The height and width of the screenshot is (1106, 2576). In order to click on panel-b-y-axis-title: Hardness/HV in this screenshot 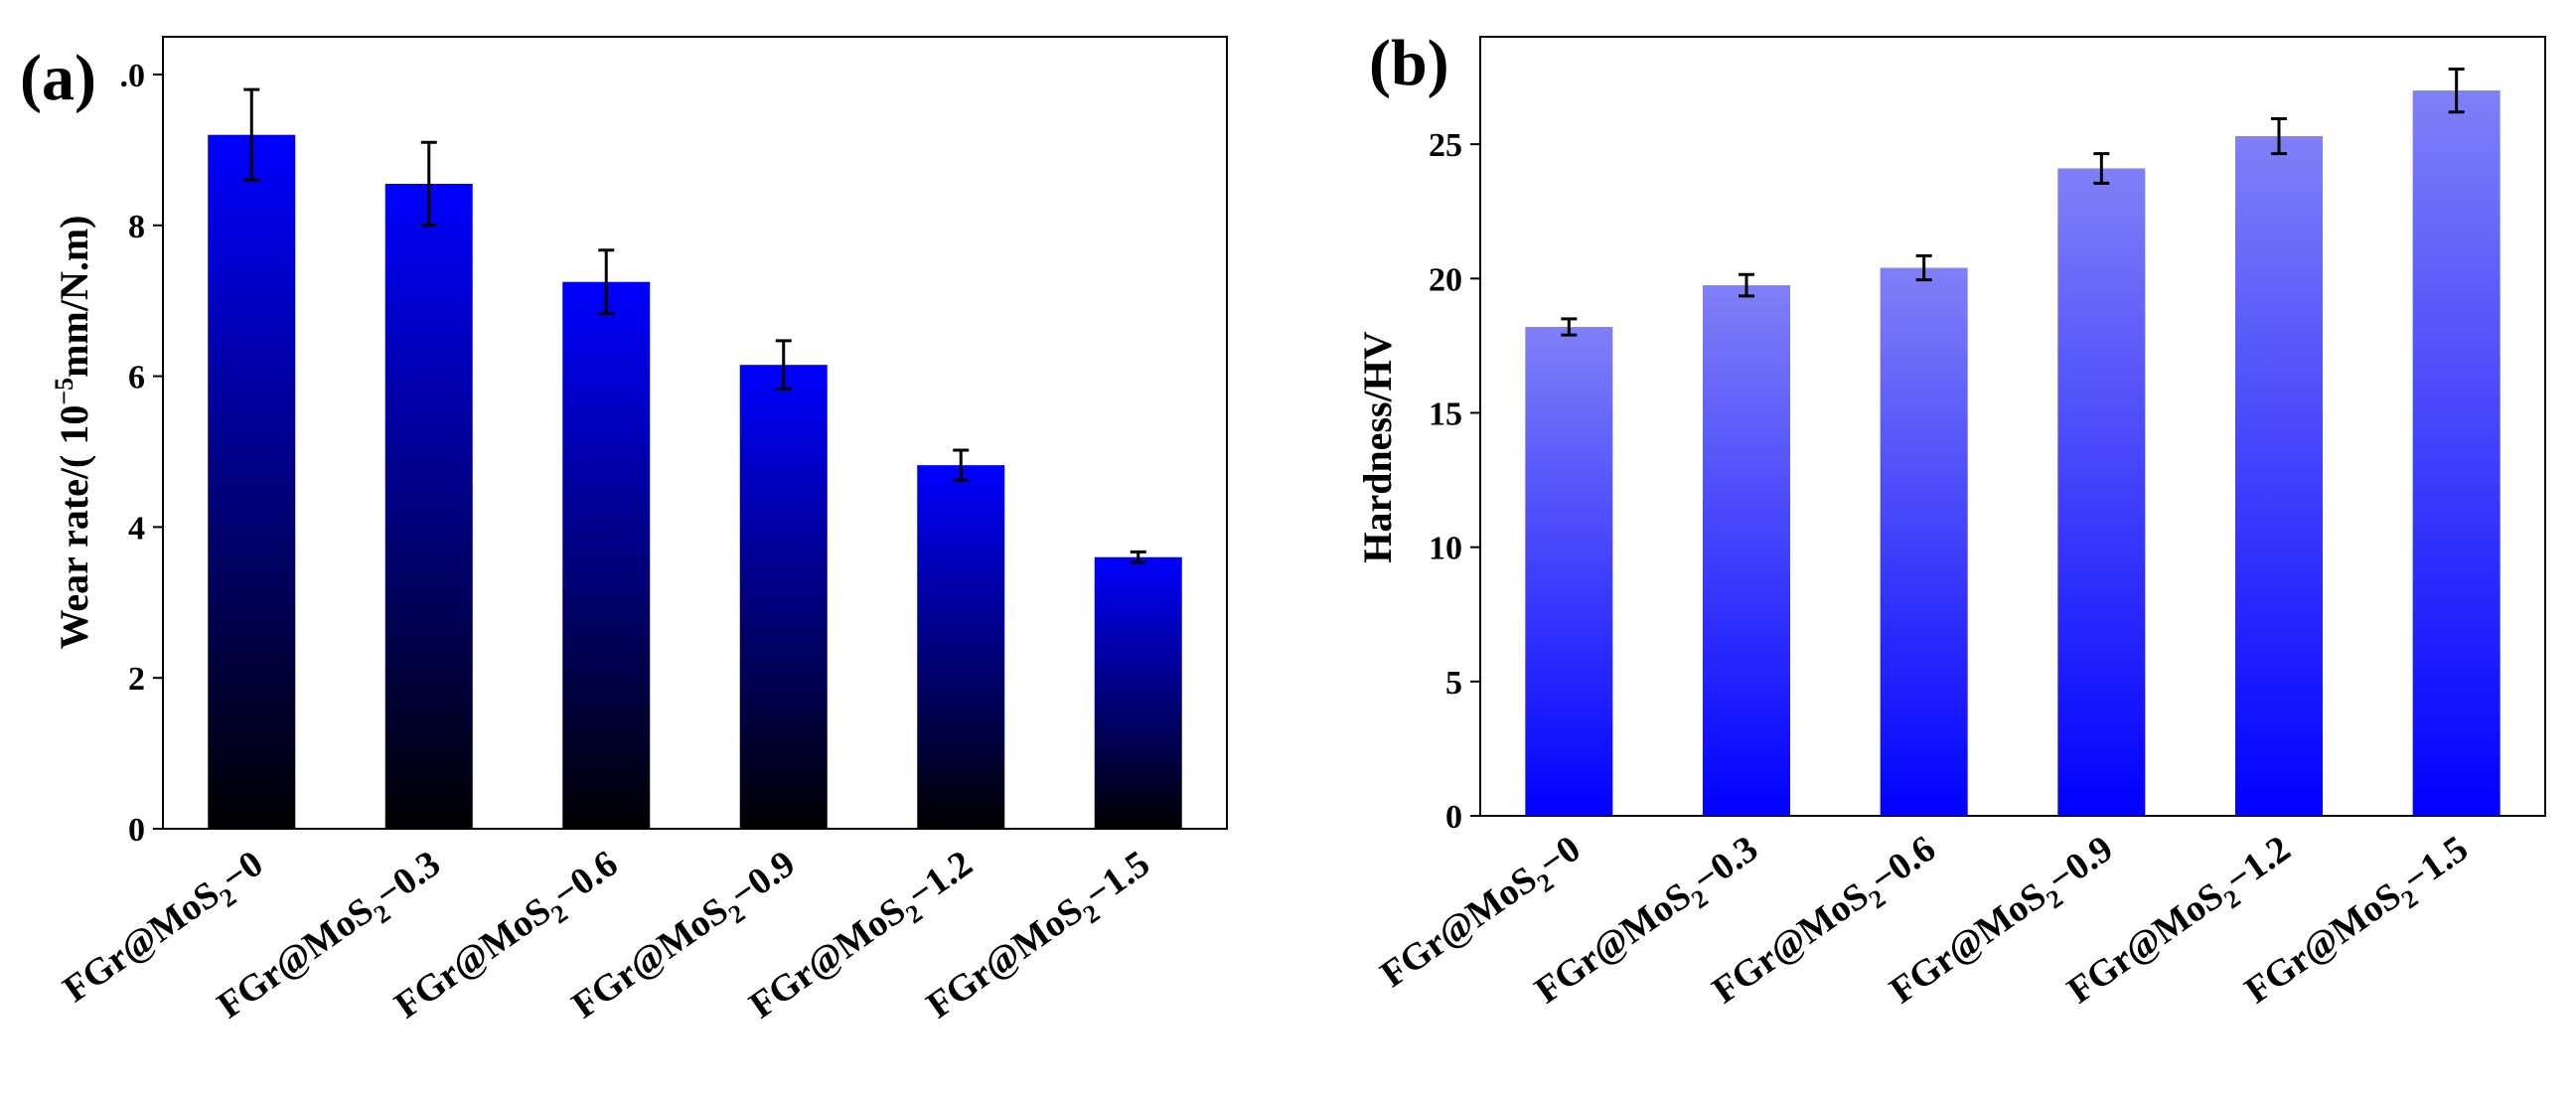, I will do `click(1377, 447)`.